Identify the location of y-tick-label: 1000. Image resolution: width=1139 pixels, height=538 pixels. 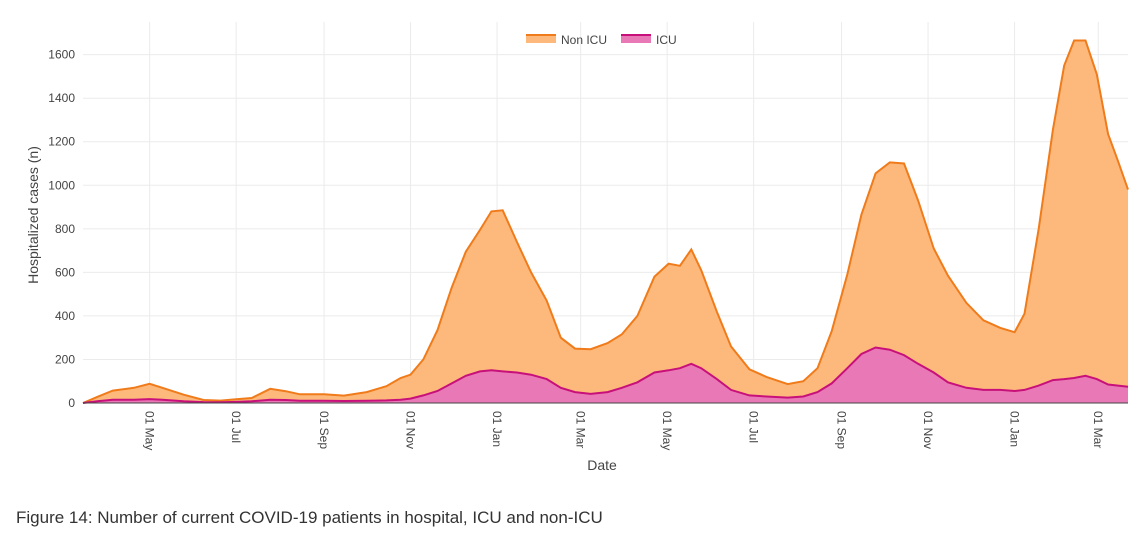
(61, 185).